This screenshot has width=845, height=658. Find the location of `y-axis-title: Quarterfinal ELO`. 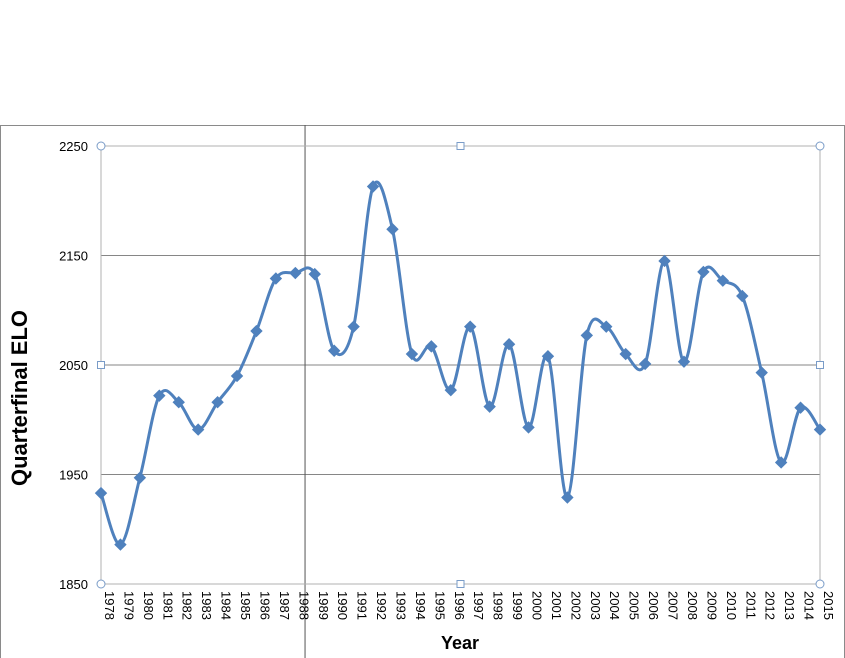

y-axis-title: Quarterfinal ELO is located at coordinates (19, 398).